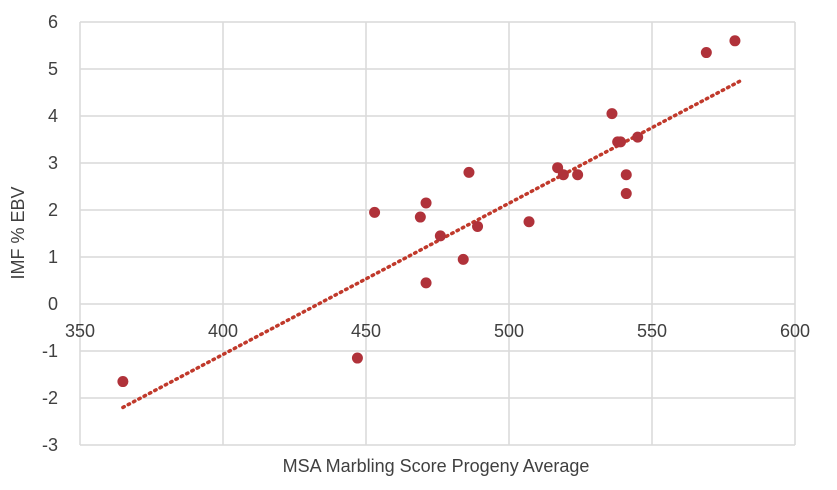 Image resolution: width=837 pixels, height=490 pixels. Describe the element at coordinates (53, 304) in the screenshot. I see `y-tick-label: 0` at that location.